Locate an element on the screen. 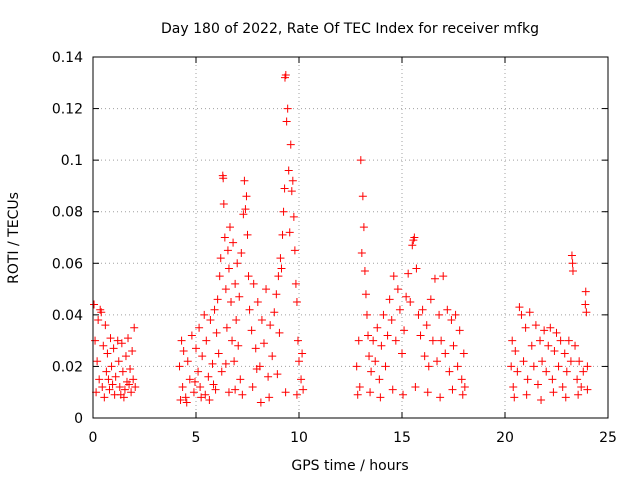  x-tick-label: 15 is located at coordinates (402, 438).